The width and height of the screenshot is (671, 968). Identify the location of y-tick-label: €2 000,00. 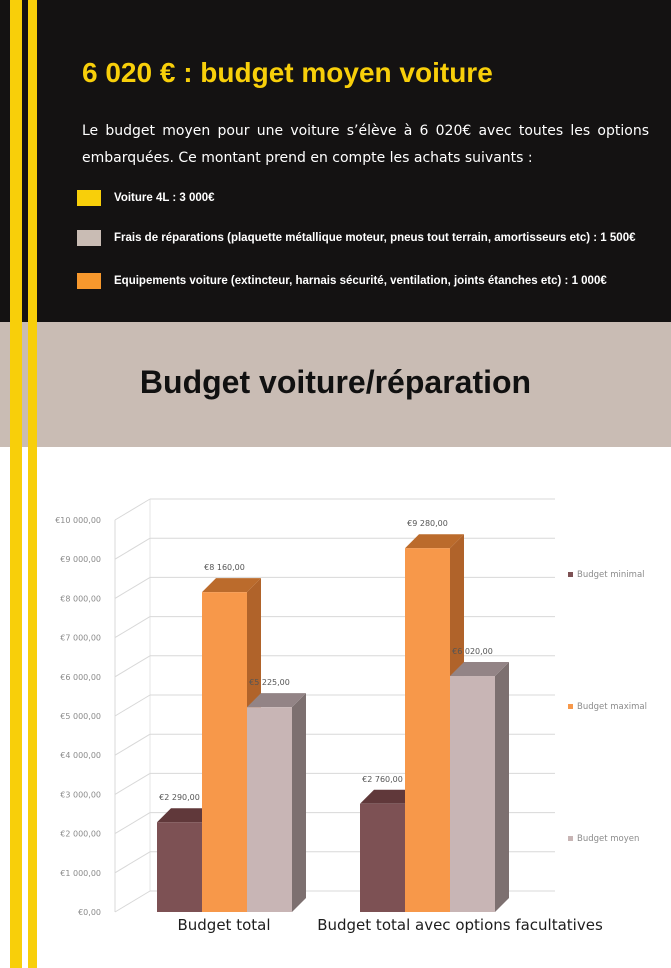
(80, 834).